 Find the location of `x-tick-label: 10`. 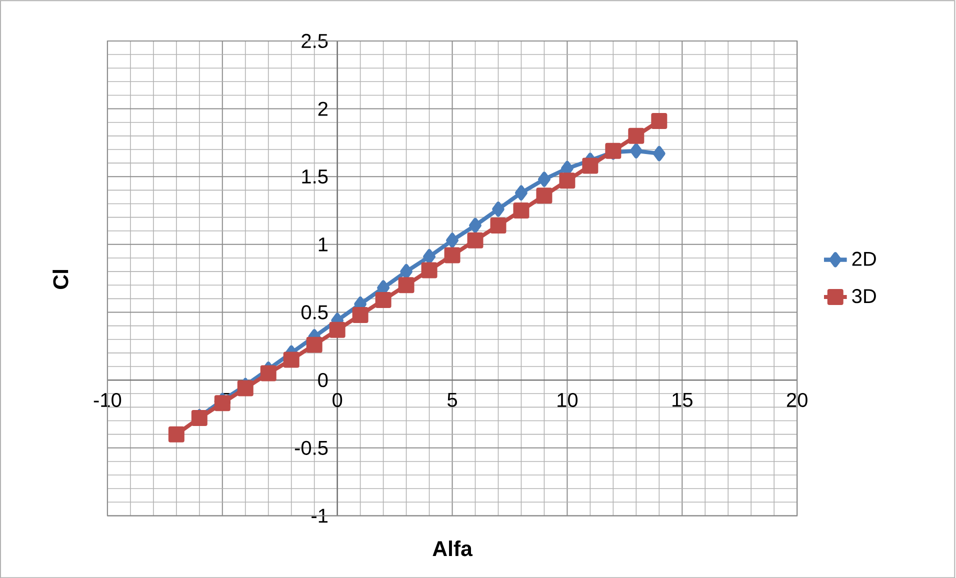

x-tick-label: 10 is located at coordinates (568, 399).